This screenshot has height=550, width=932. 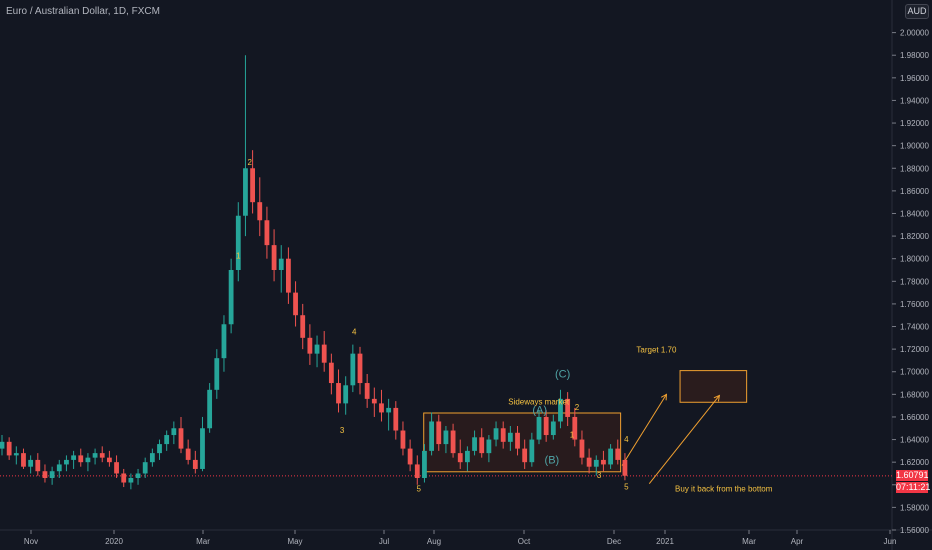 I want to click on wave-label: Buy it back from the bottom, so click(x=724, y=489).